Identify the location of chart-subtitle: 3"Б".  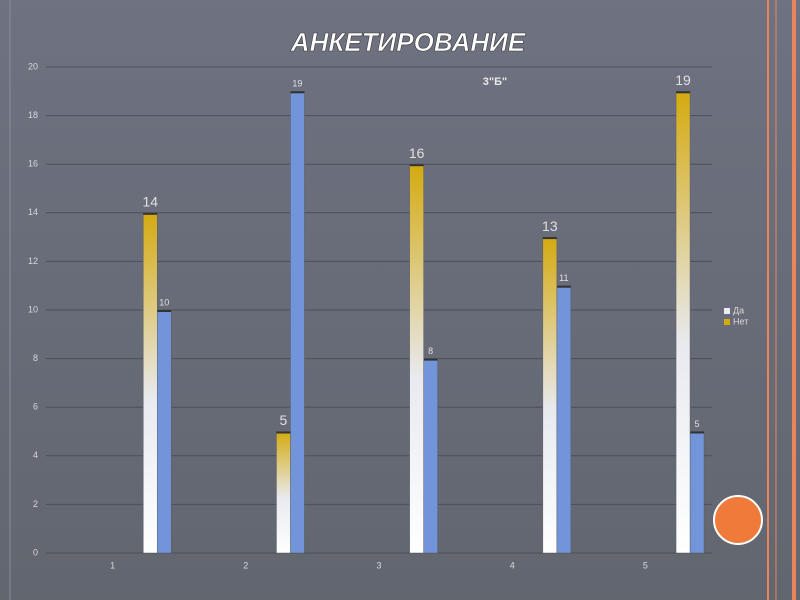
(495, 82).